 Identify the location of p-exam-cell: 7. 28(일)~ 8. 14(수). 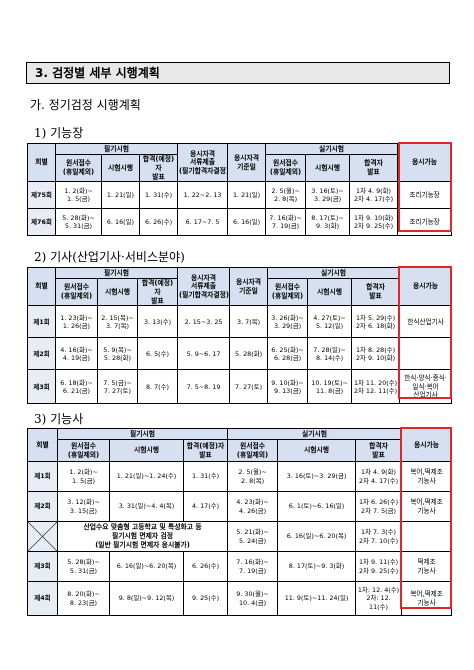
(330, 354).